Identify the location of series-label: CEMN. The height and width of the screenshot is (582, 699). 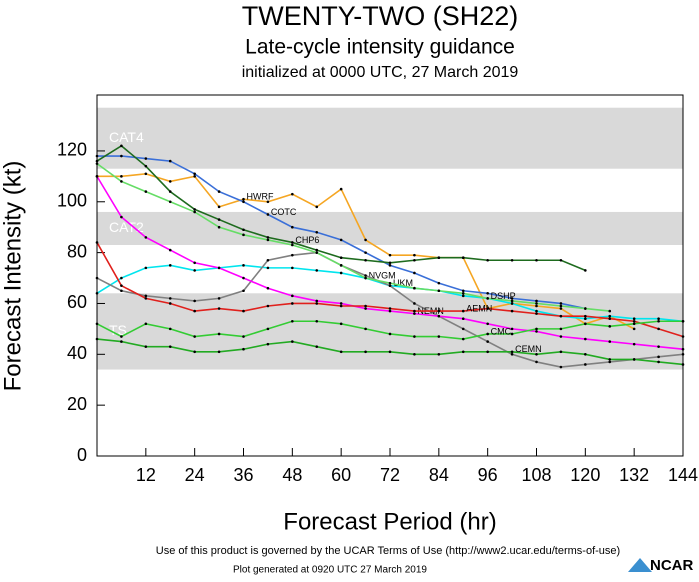
(528, 349).